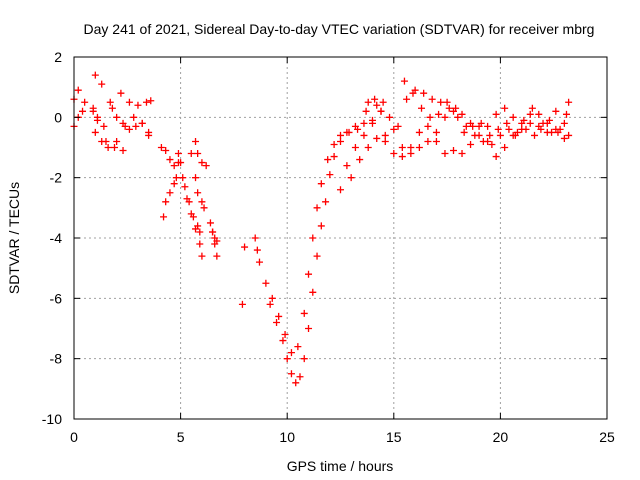 This screenshot has height=480, width=640. I want to click on series-track-d, so click(110, 135).